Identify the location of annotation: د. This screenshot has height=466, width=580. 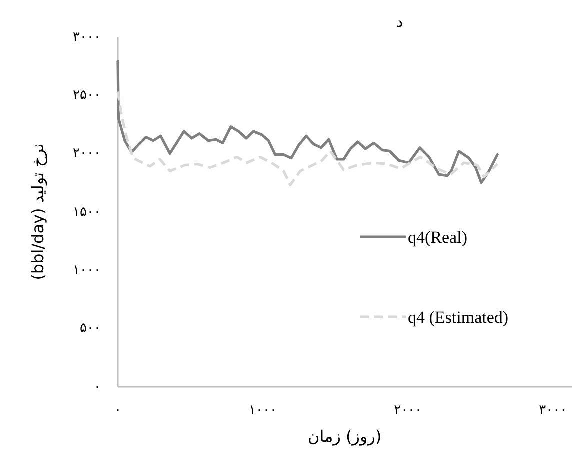
(400, 22).